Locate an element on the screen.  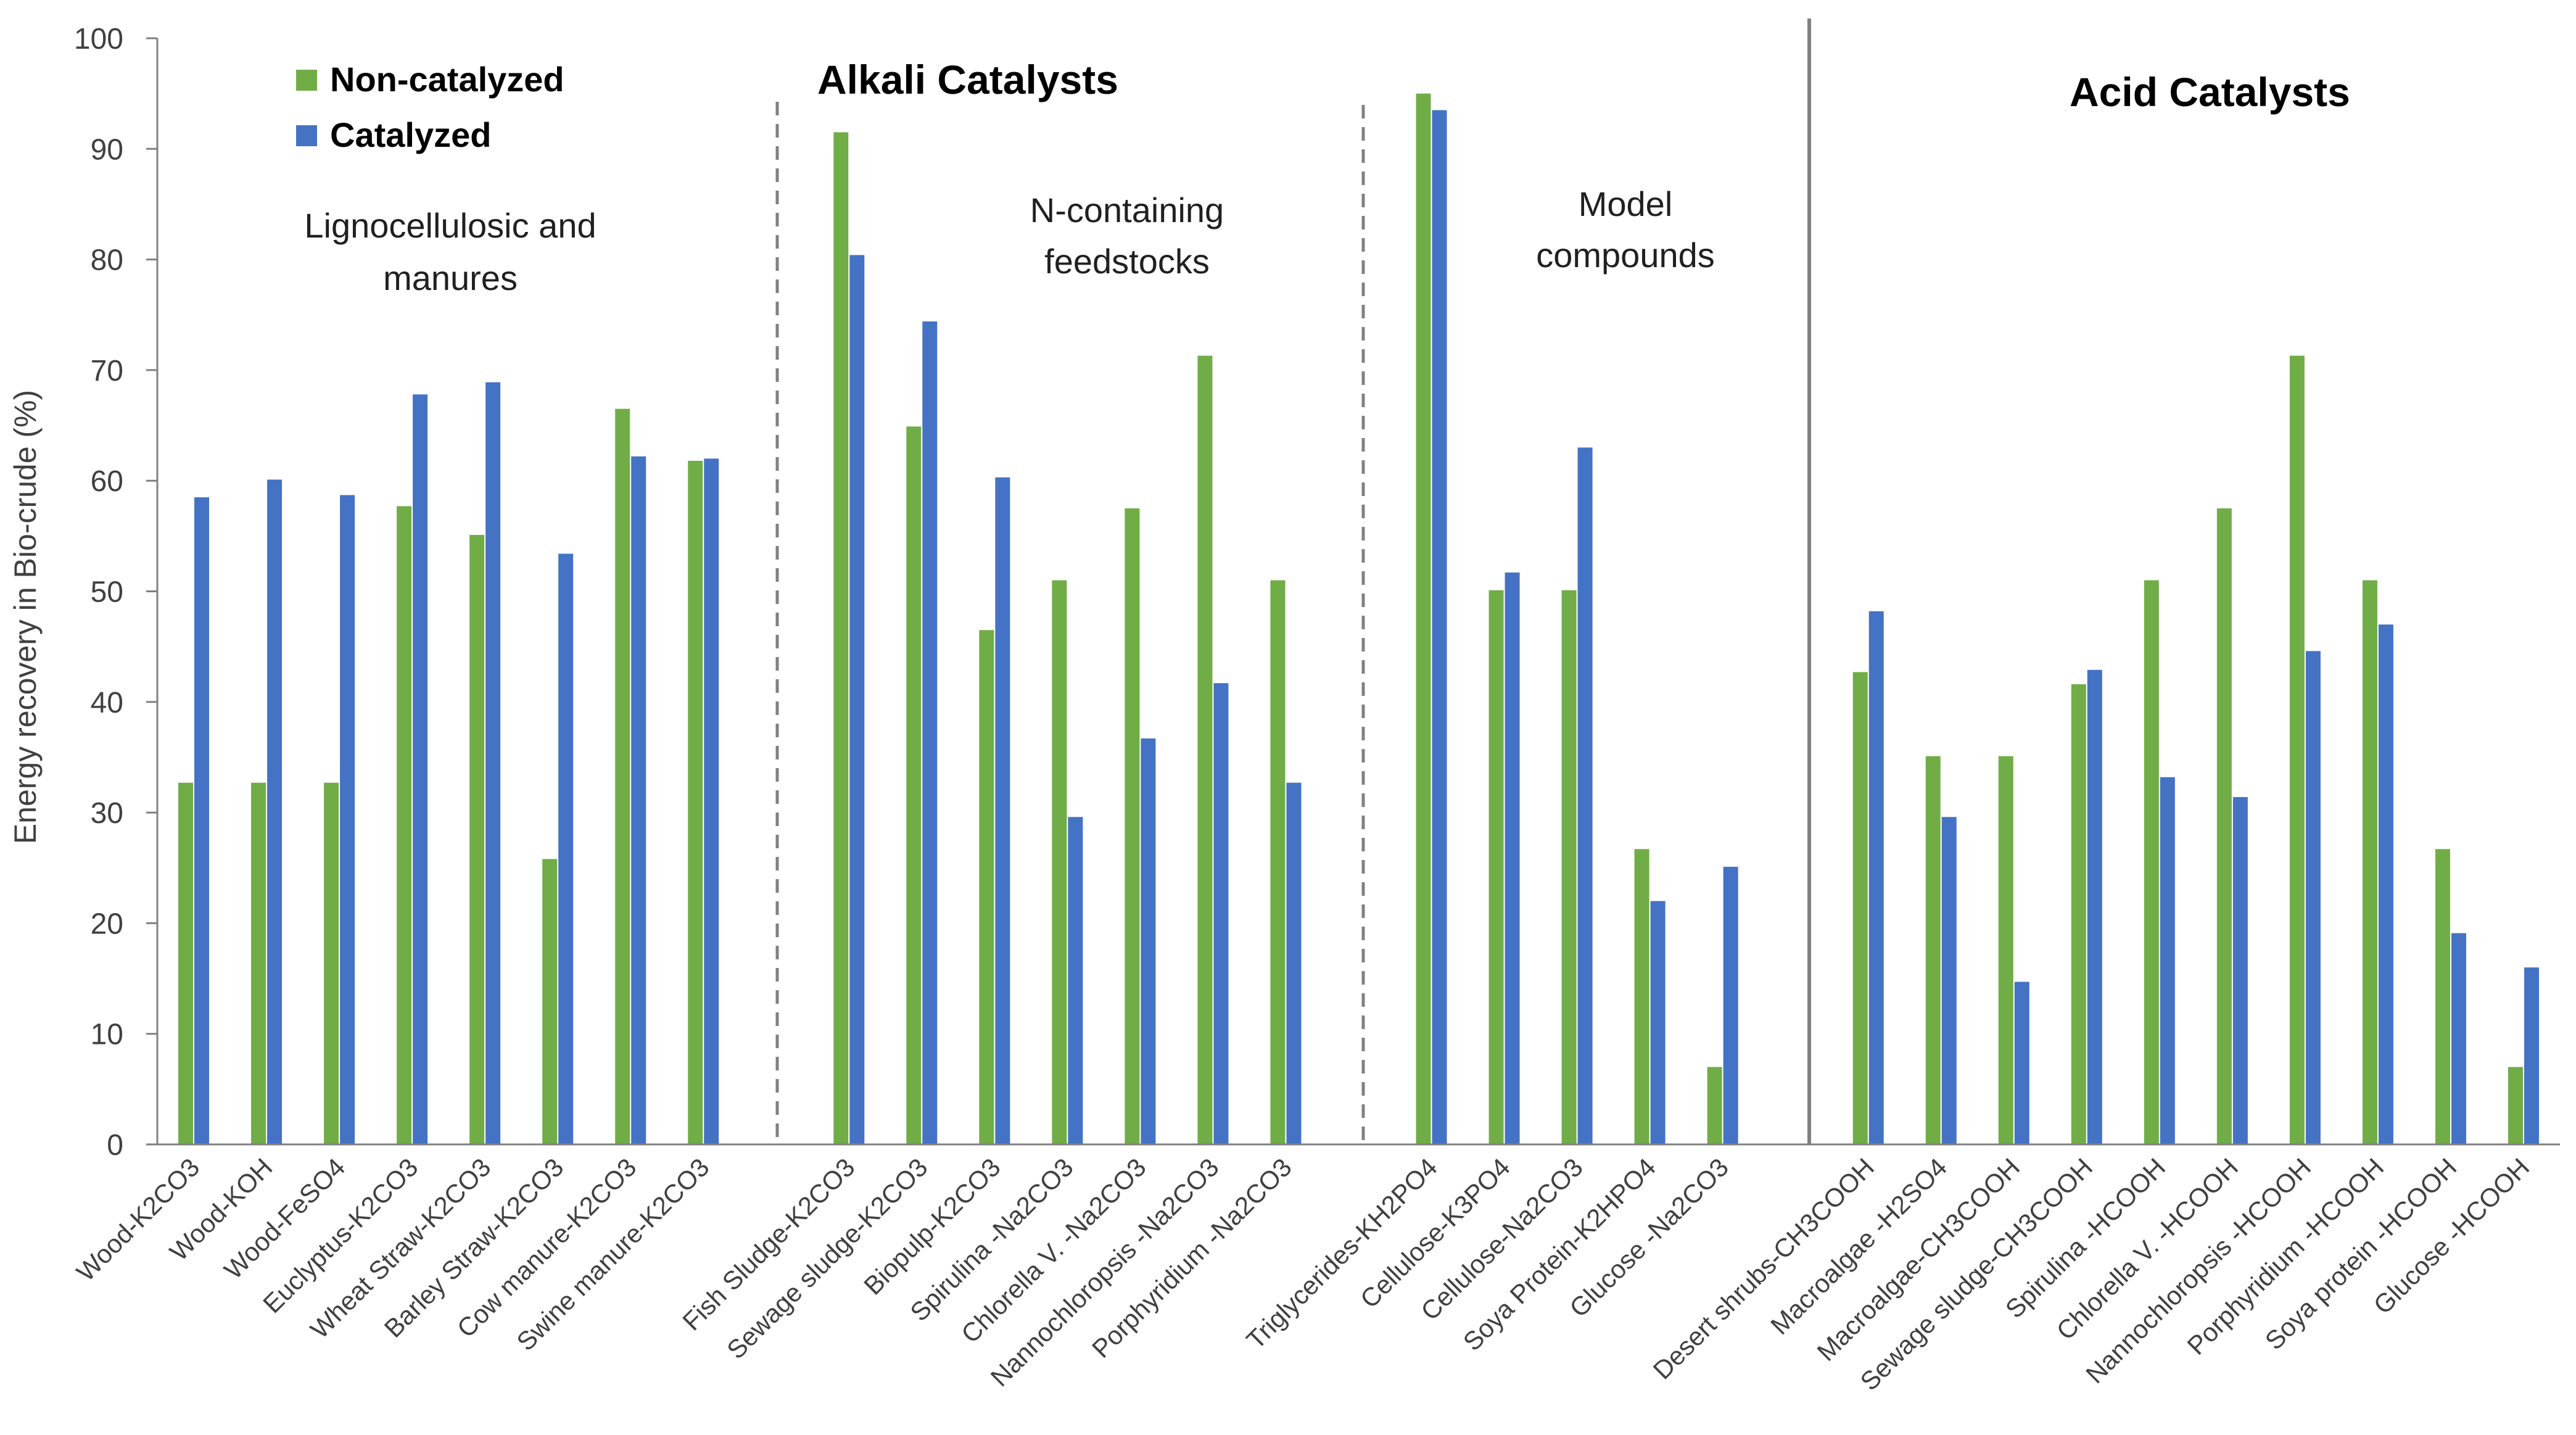
group-model-line1: Model is located at coordinates (1626, 203).